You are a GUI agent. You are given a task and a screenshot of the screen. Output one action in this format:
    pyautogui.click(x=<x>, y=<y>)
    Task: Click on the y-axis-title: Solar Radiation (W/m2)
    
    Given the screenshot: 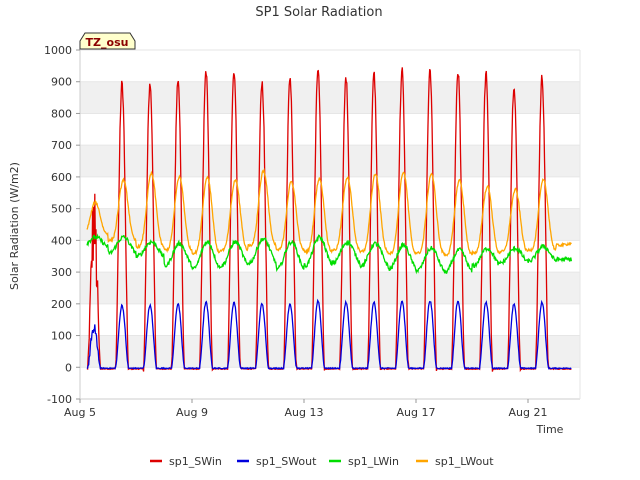 What is the action you would take?
    pyautogui.click(x=14, y=226)
    